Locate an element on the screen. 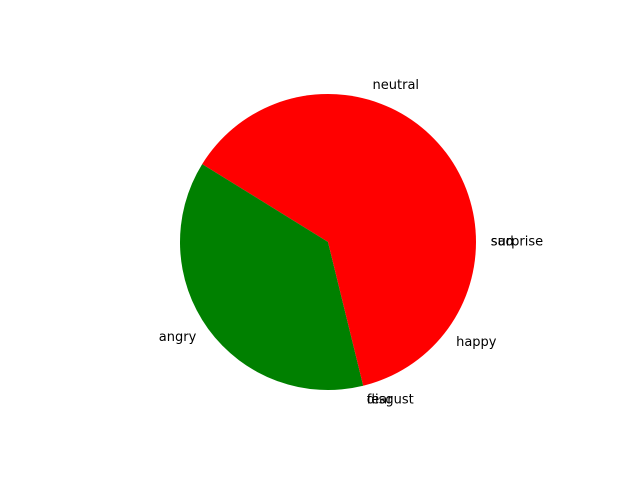 This screenshot has width=640, height=484. pie-slice-neutral is located at coordinates (339, 167).